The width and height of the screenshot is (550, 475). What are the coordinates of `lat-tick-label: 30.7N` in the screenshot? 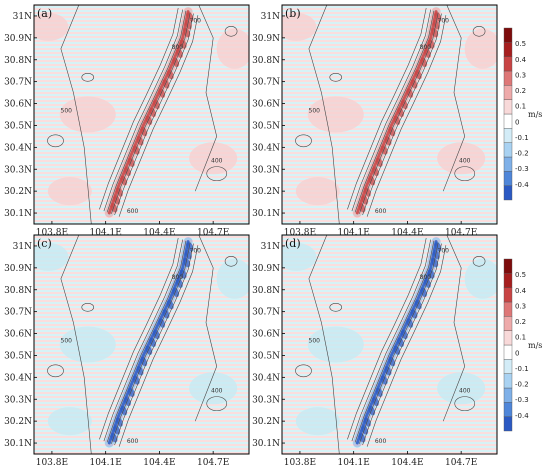 It's located at (18, 313).